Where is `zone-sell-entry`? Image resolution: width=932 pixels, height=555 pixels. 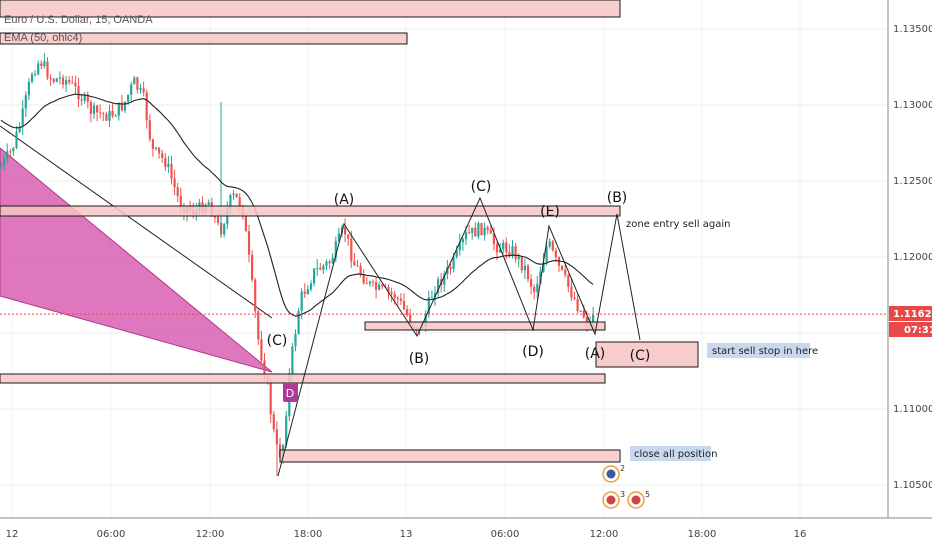 zone-sell-entry is located at coordinates (310, 211).